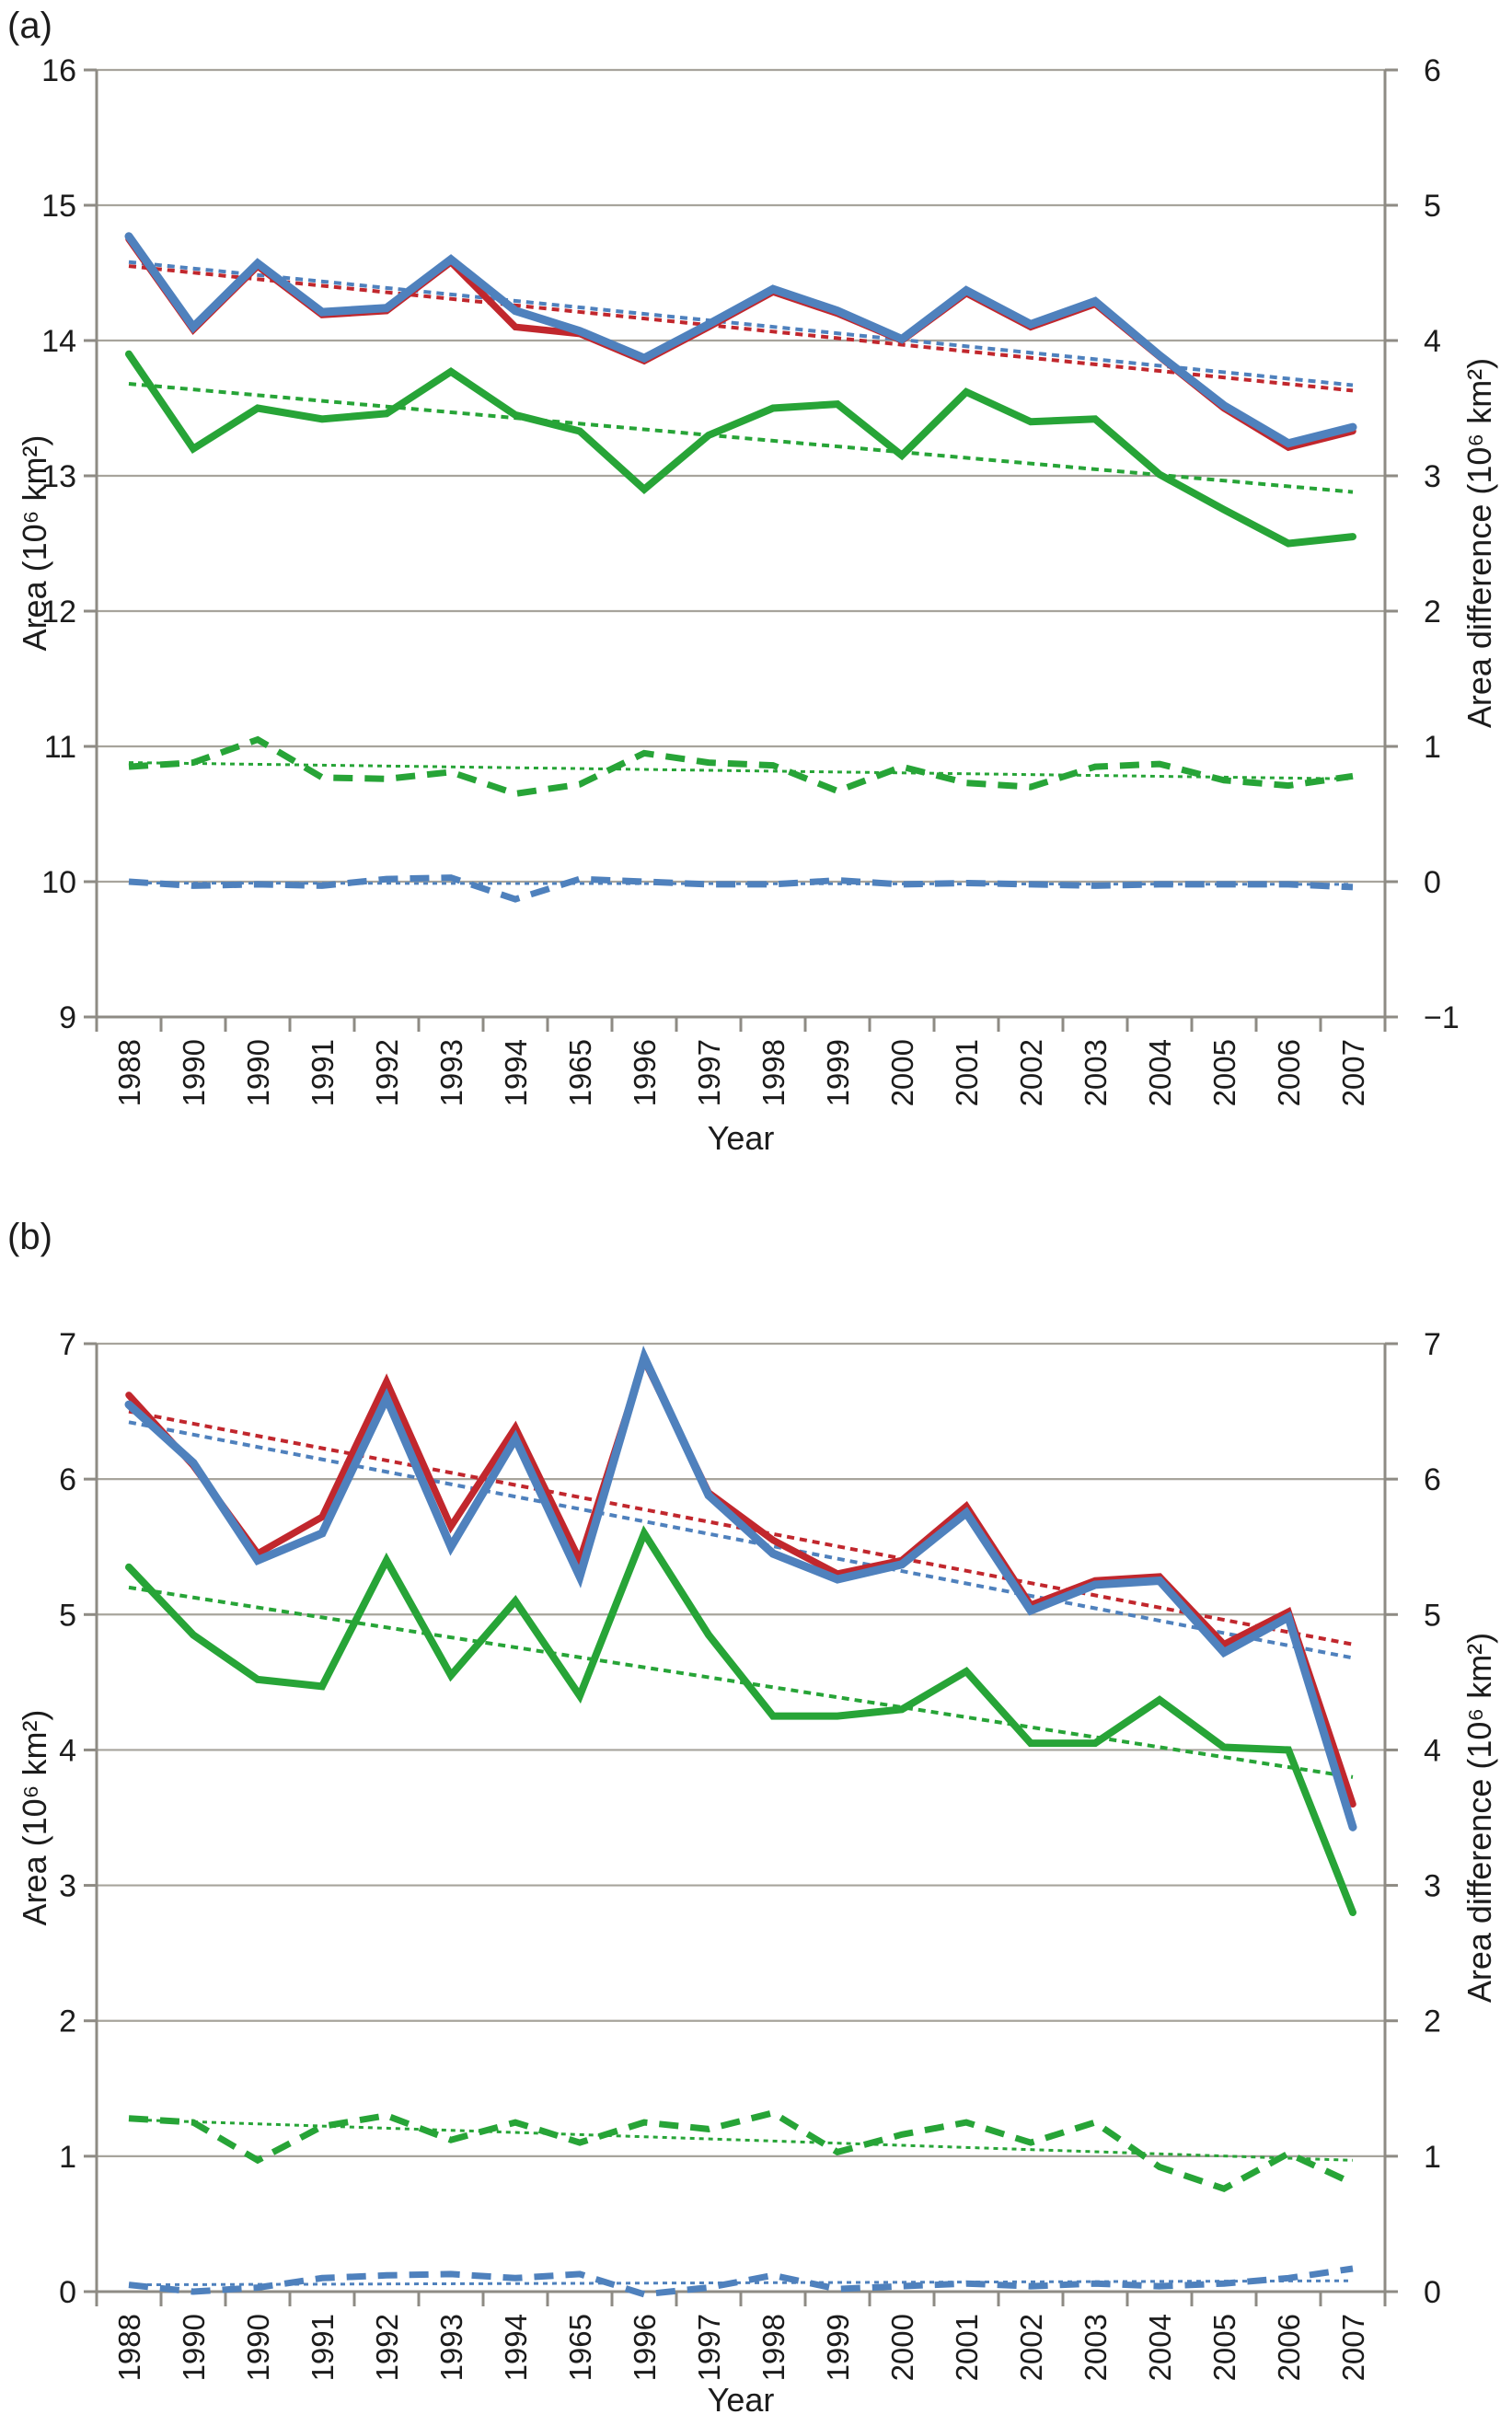  I want to click on series-blue-line, so click(740, 340).